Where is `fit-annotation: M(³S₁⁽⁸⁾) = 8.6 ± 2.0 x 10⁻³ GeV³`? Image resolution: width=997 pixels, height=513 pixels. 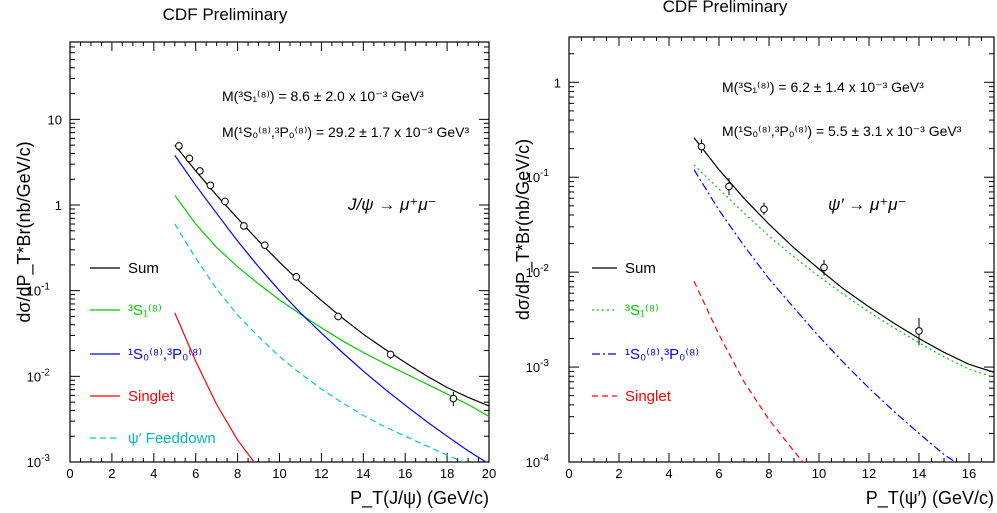
fit-annotation: M(³S₁⁽⁸⁾) = 8.6 ± 2.0 x 10⁻³ GeV³ is located at coordinates (323, 96).